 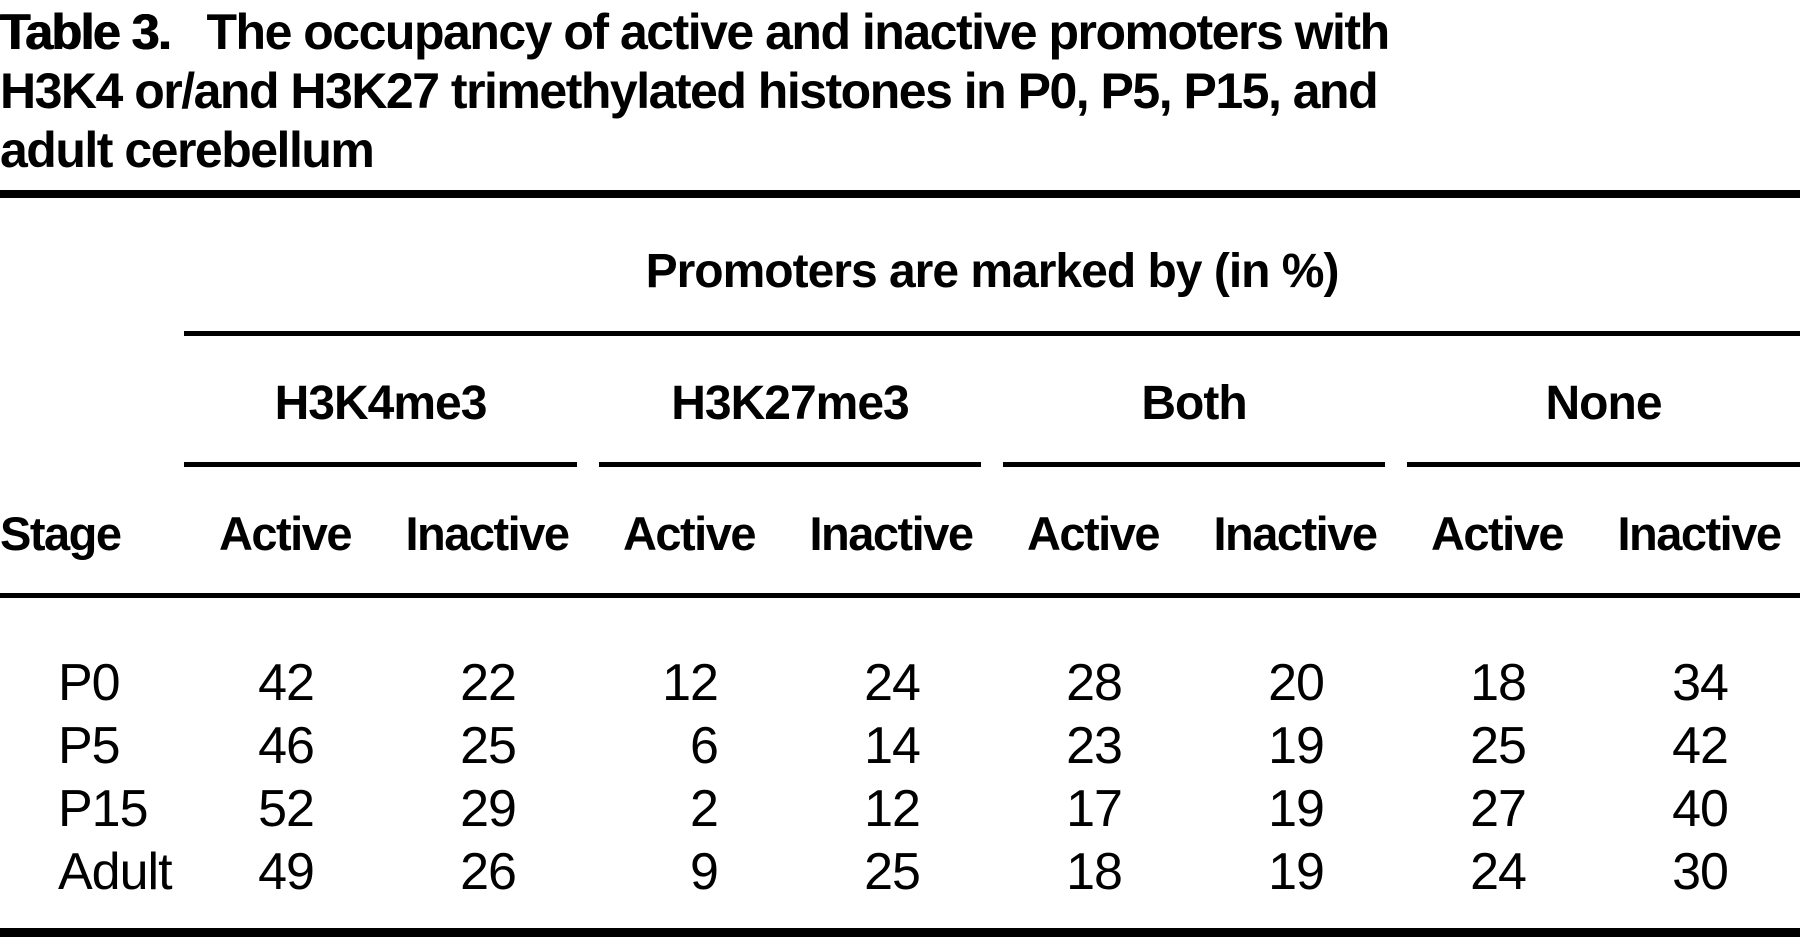 I want to click on group-header-row: H3K4me3 H3K27me3 Both None, so click(x=900, y=401).